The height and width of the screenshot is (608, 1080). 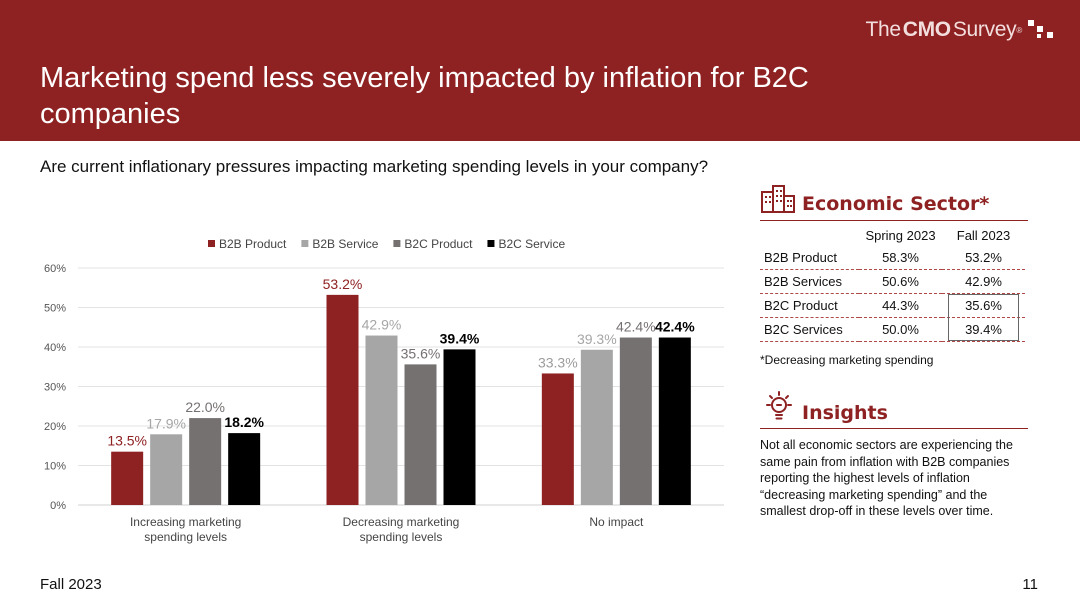 What do you see at coordinates (55, 427) in the screenshot?
I see `y-tick-label: 20%` at bounding box center [55, 427].